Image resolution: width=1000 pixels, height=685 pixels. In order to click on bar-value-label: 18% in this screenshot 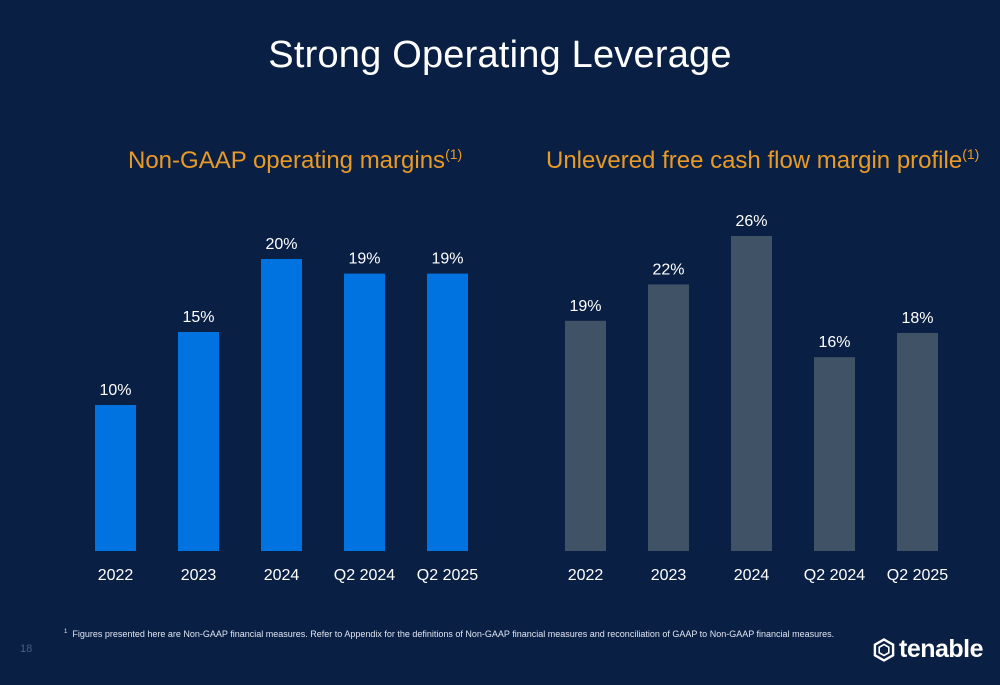, I will do `click(917, 318)`.